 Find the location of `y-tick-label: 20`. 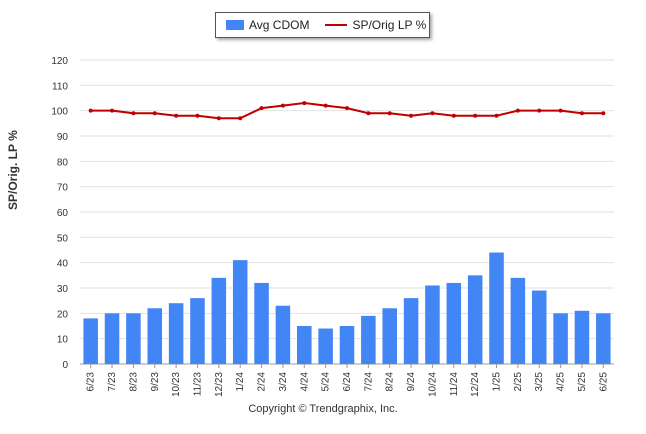

y-tick-label: 20 is located at coordinates (63, 314).